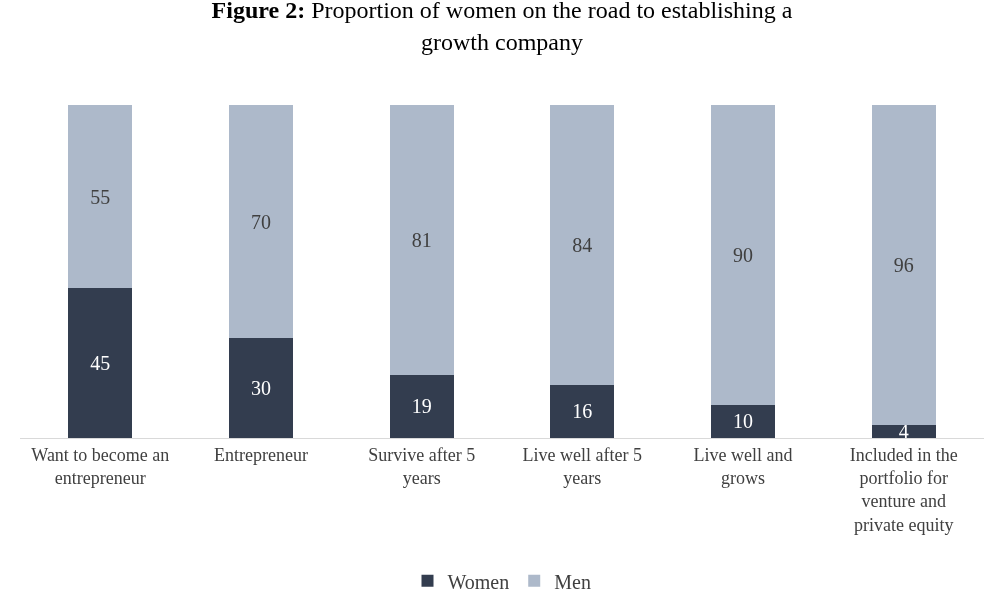  I want to click on x-tick-label: Live well and grows, so click(743, 466).